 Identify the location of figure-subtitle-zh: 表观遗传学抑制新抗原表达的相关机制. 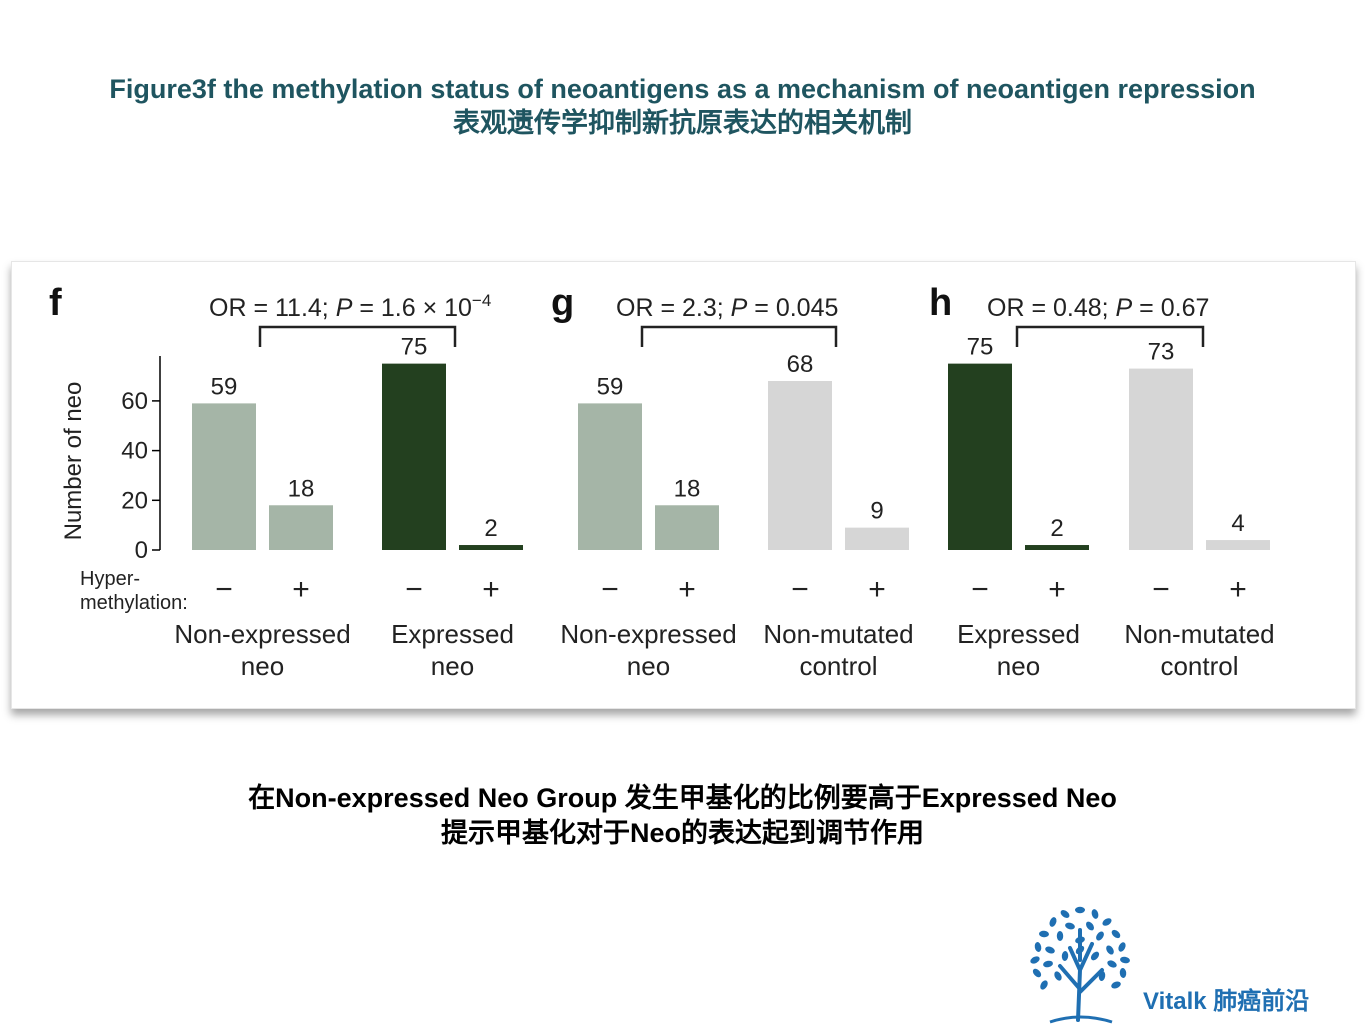
(682, 123).